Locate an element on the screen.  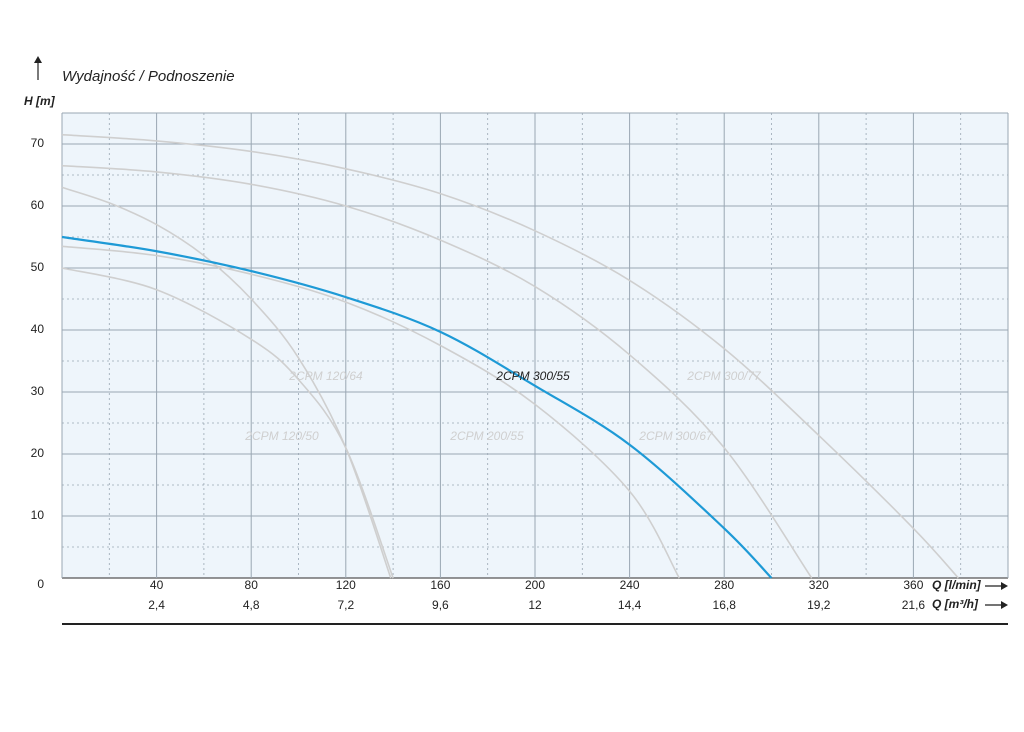
x2-tick-label: 14,4 is located at coordinates (630, 605).